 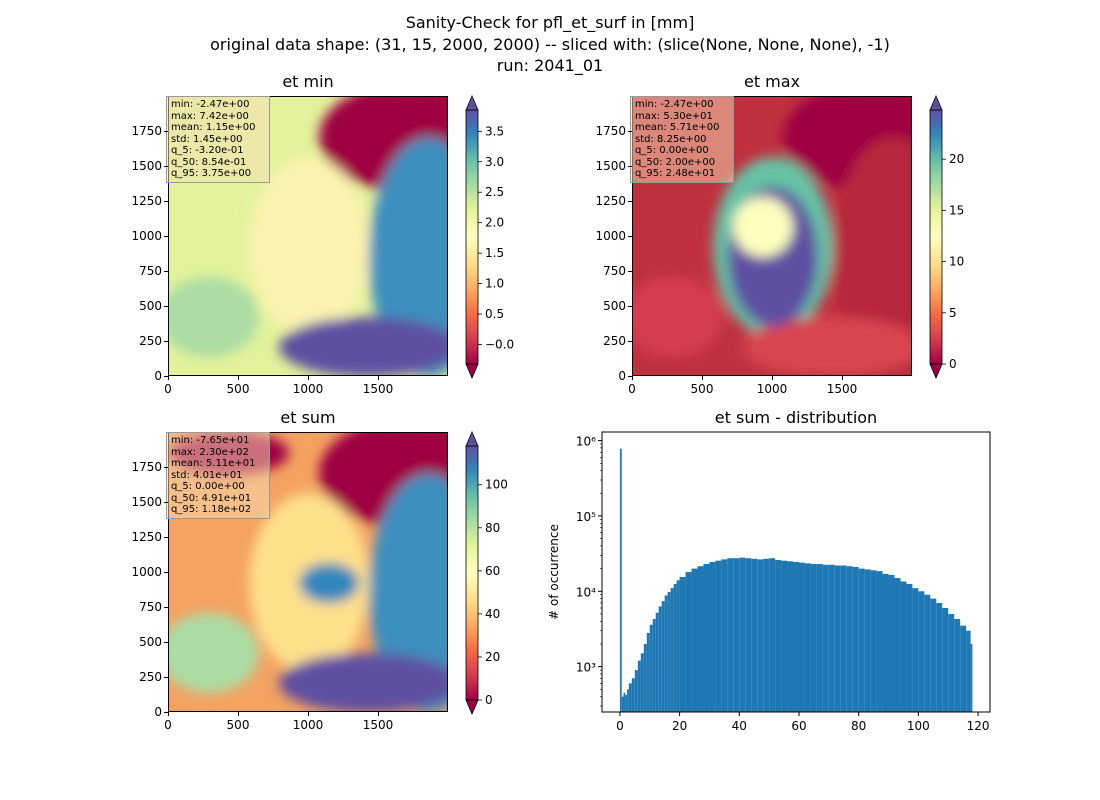 I want to click on figure-title-line-1: Sanity-Check for pfl_et_surf in [mm], so click(x=550, y=22).